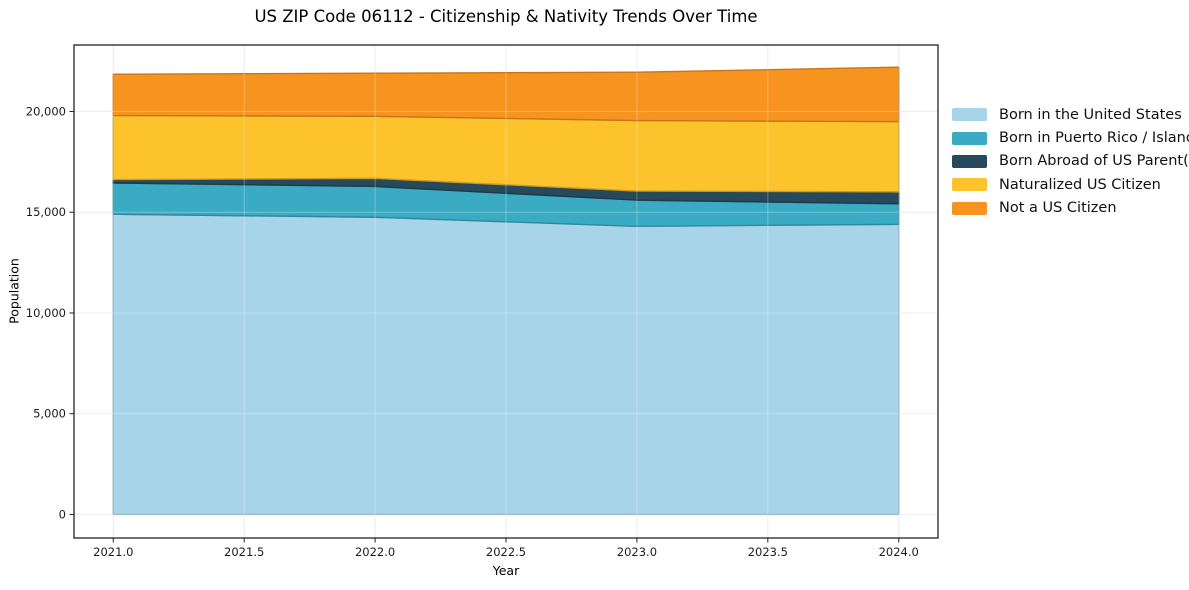  I want to click on legend-item-born-abroad: Born Abroad of US Parent(s), so click(1070, 161).